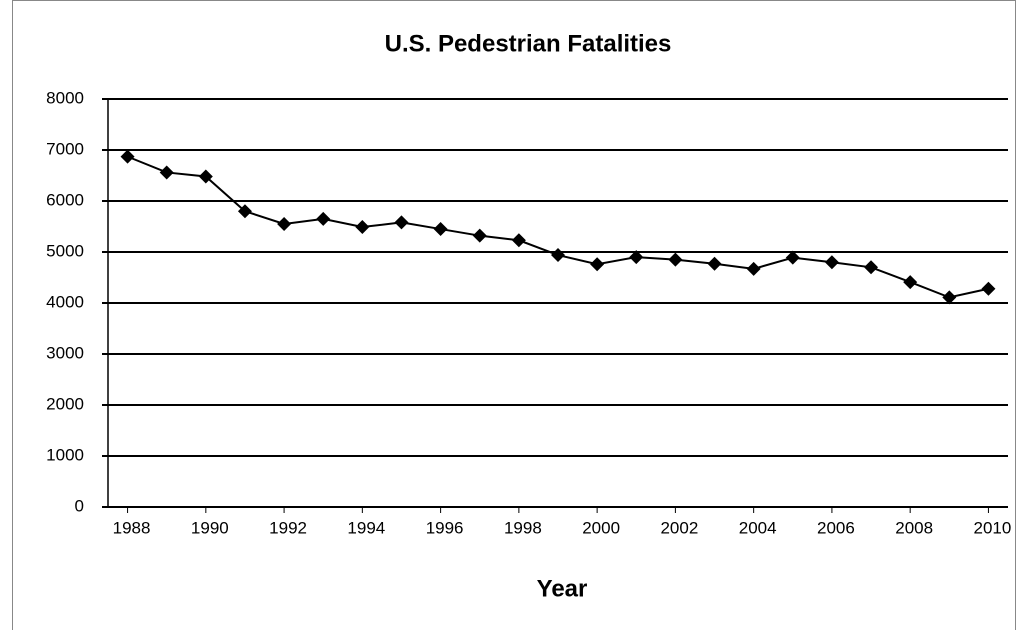 The width and height of the screenshot is (1017, 630). I want to click on x-tick-label: 2006, so click(836, 527).